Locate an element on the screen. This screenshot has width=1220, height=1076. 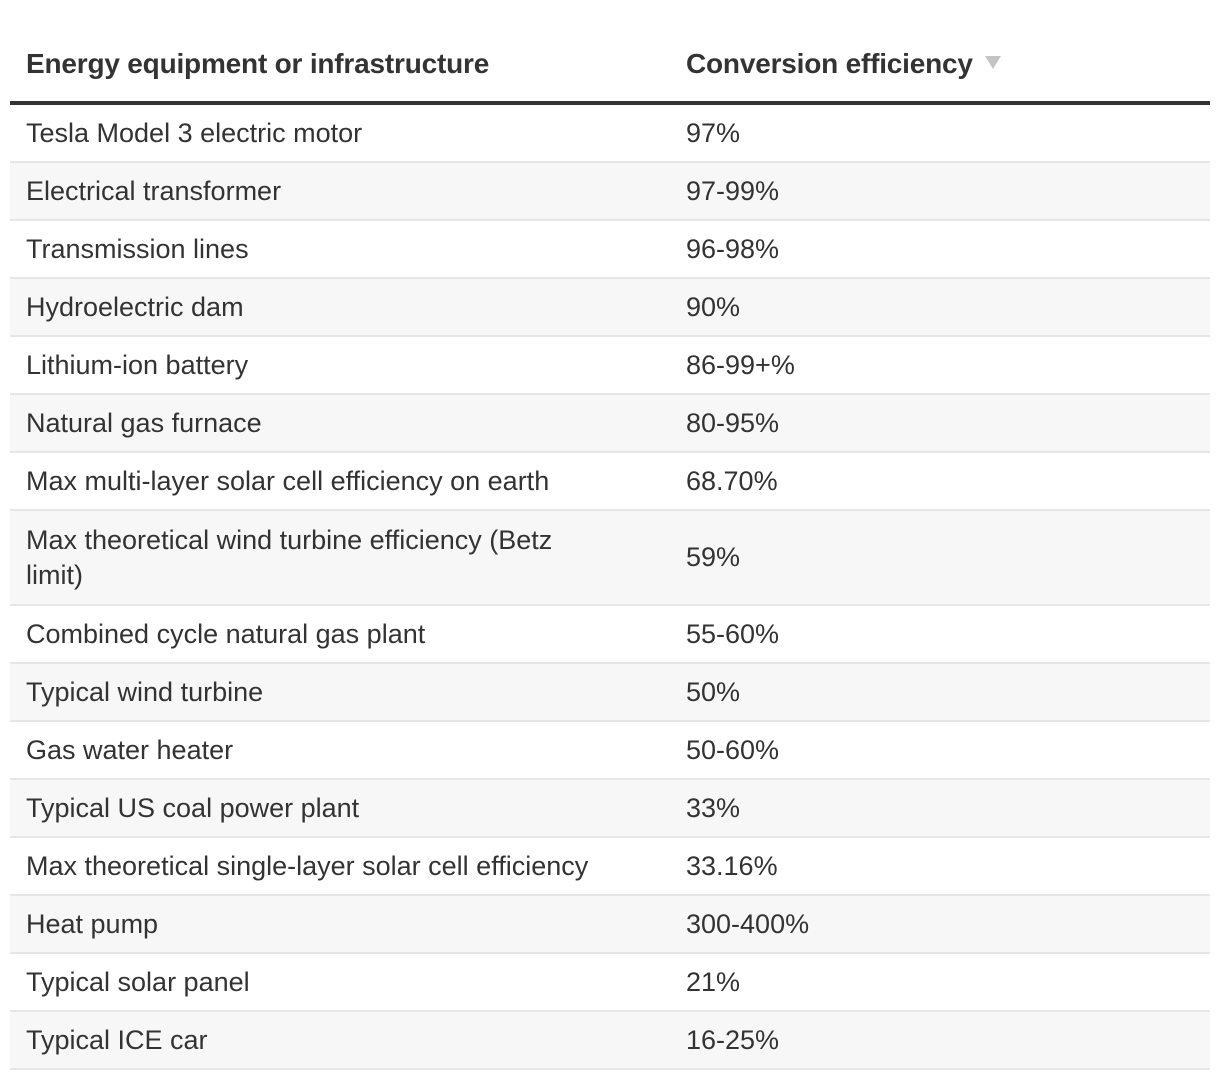
cell-equipment: Transmission lines is located at coordinates (137, 248).